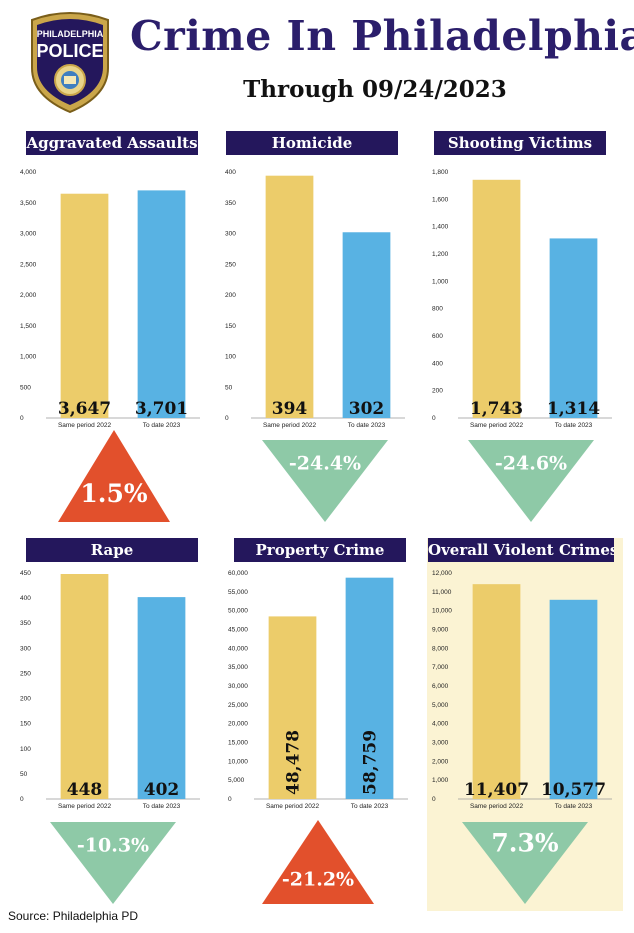  What do you see at coordinates (25, 724) in the screenshot?
I see `y-tick-label: 150` at bounding box center [25, 724].